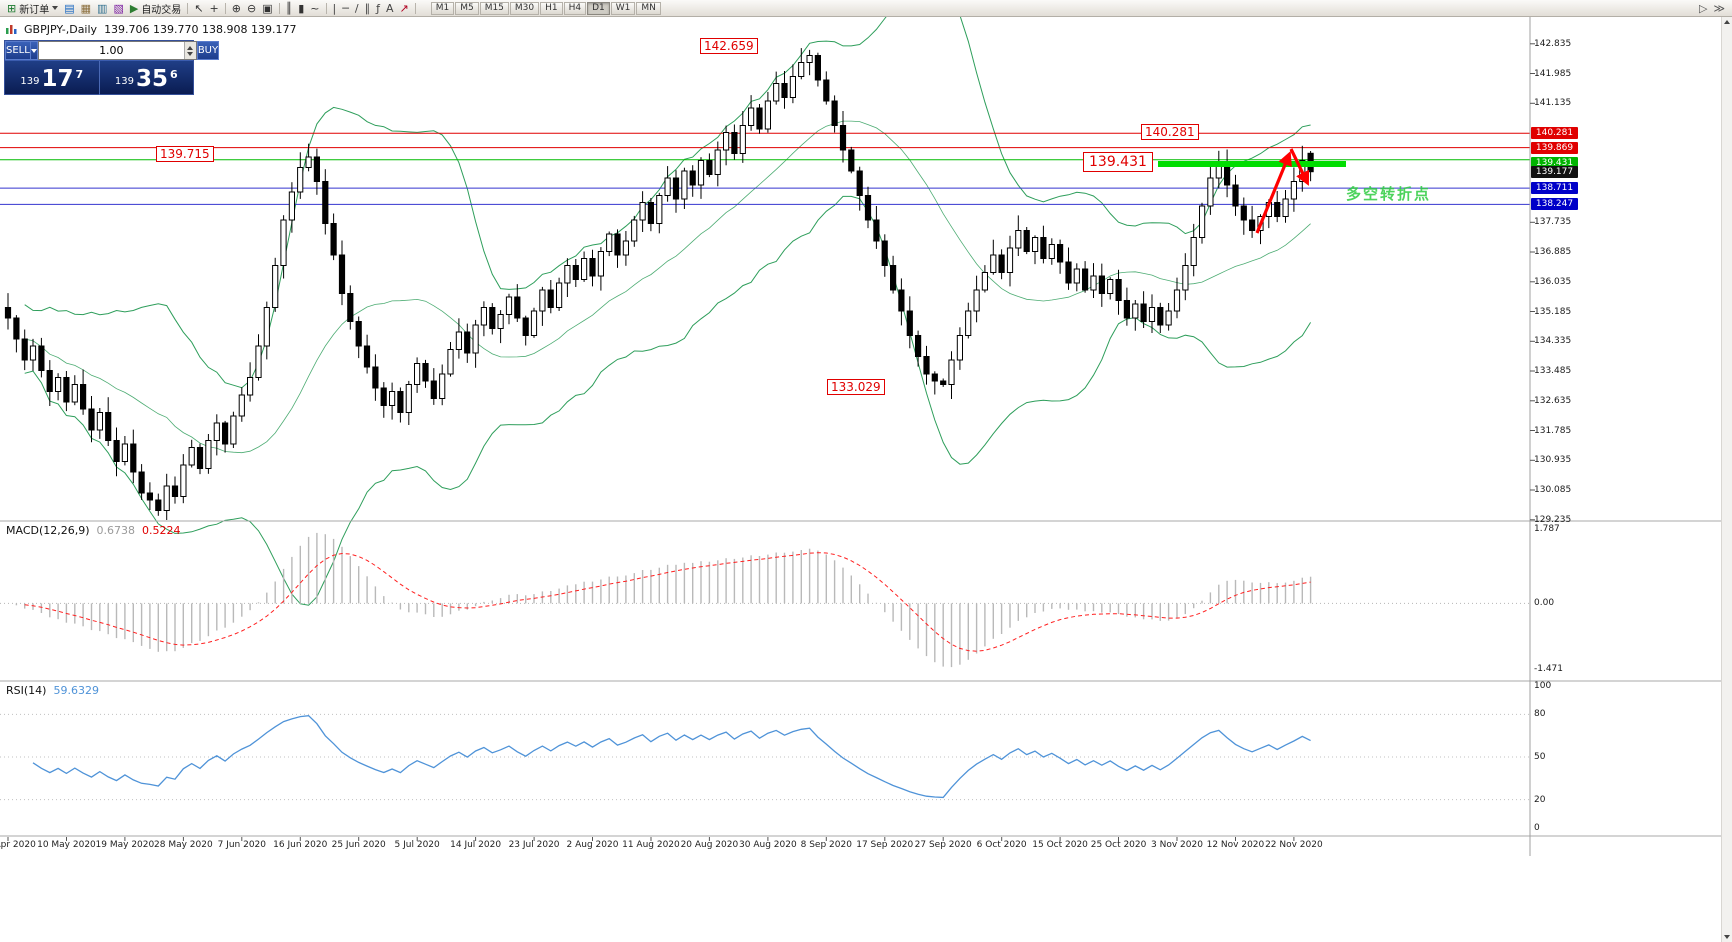  Describe the element at coordinates (1540, 799) in the screenshot. I see `rsi-scale-label: 20` at that location.